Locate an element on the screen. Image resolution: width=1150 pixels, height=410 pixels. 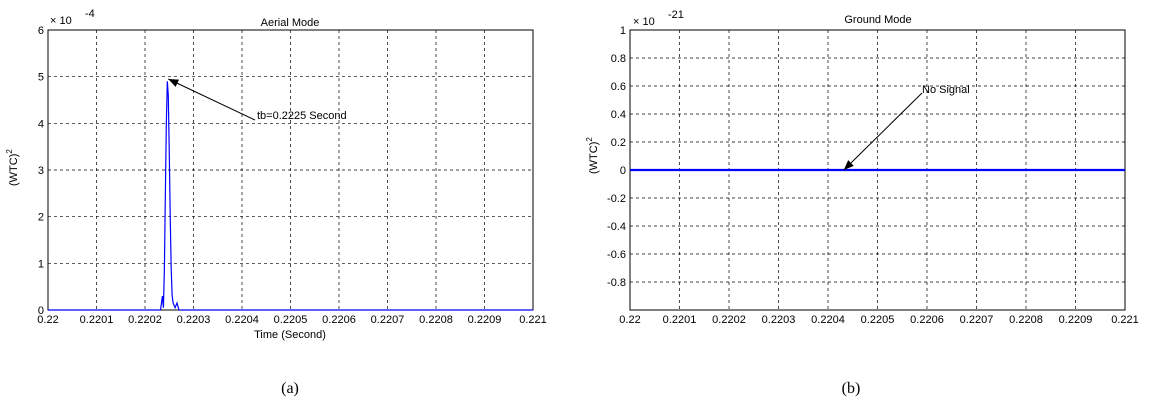
caption-b: (b) is located at coordinates (851, 388).